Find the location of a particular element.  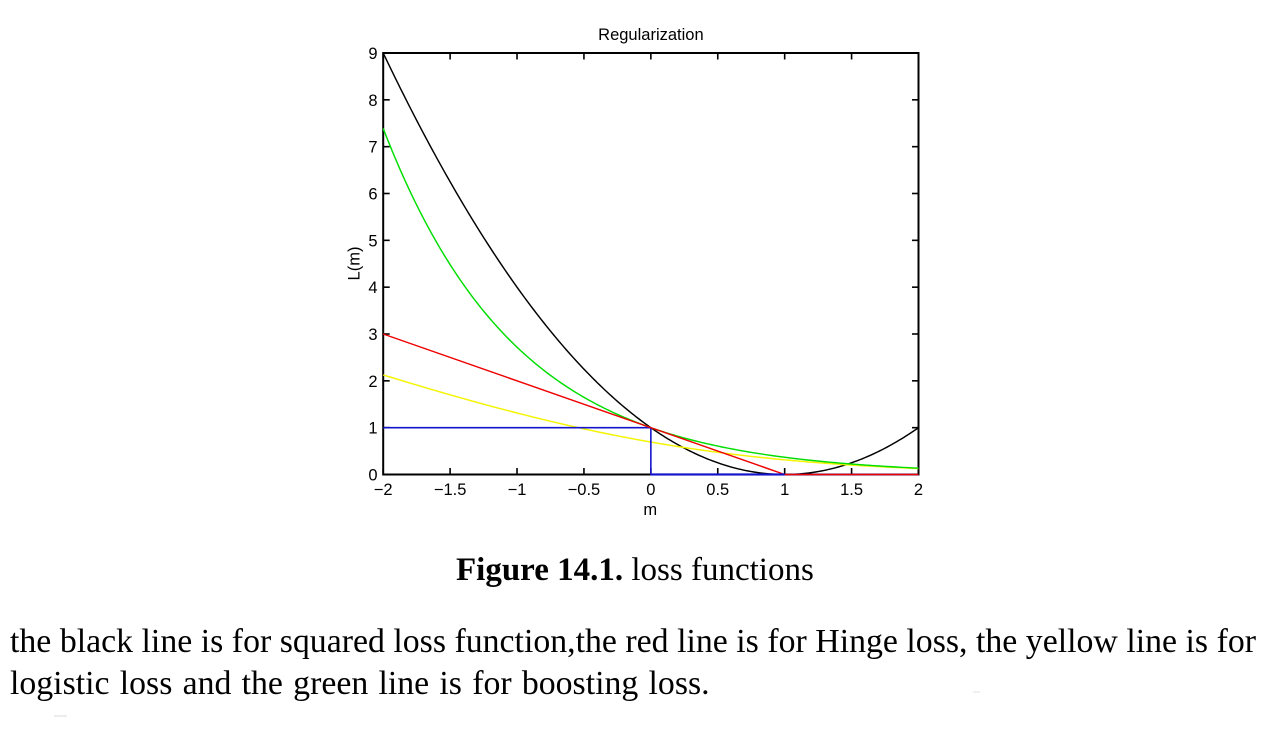

svg-text: −2 is located at coordinates (383, 490).